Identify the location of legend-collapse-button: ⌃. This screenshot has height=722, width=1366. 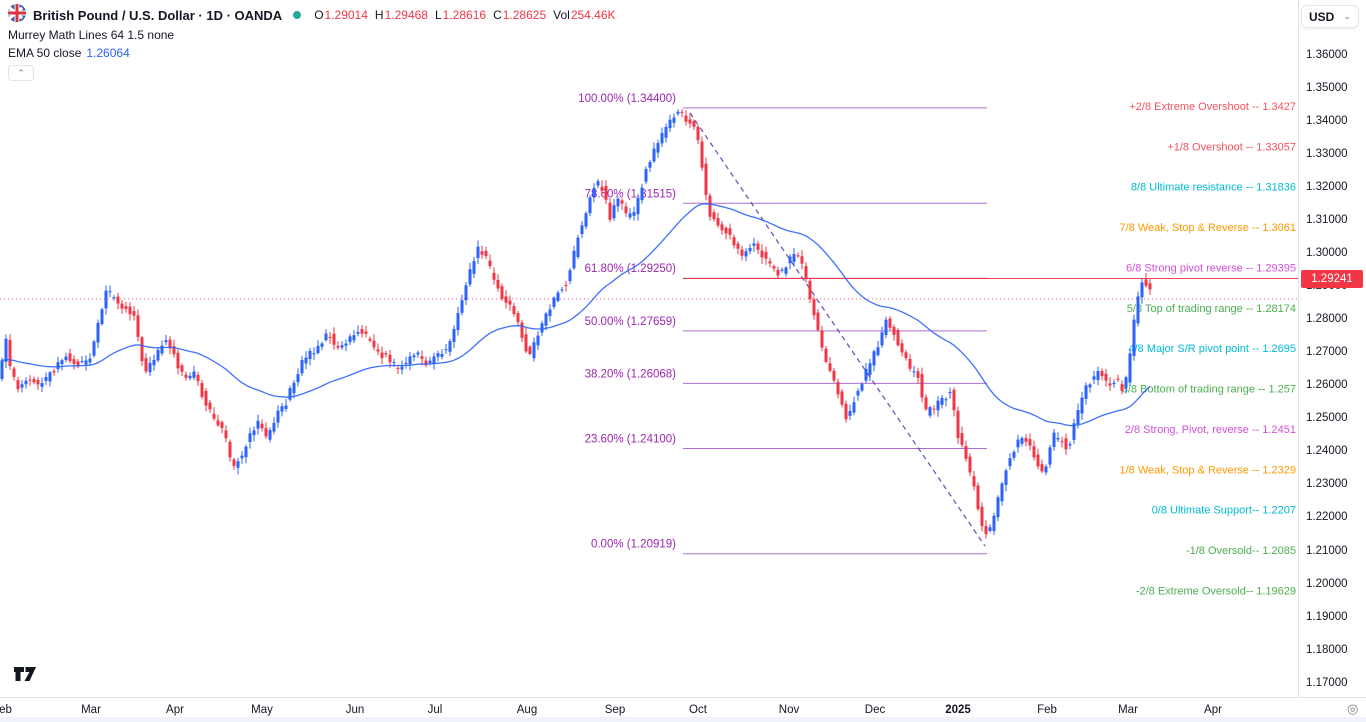
(21, 73).